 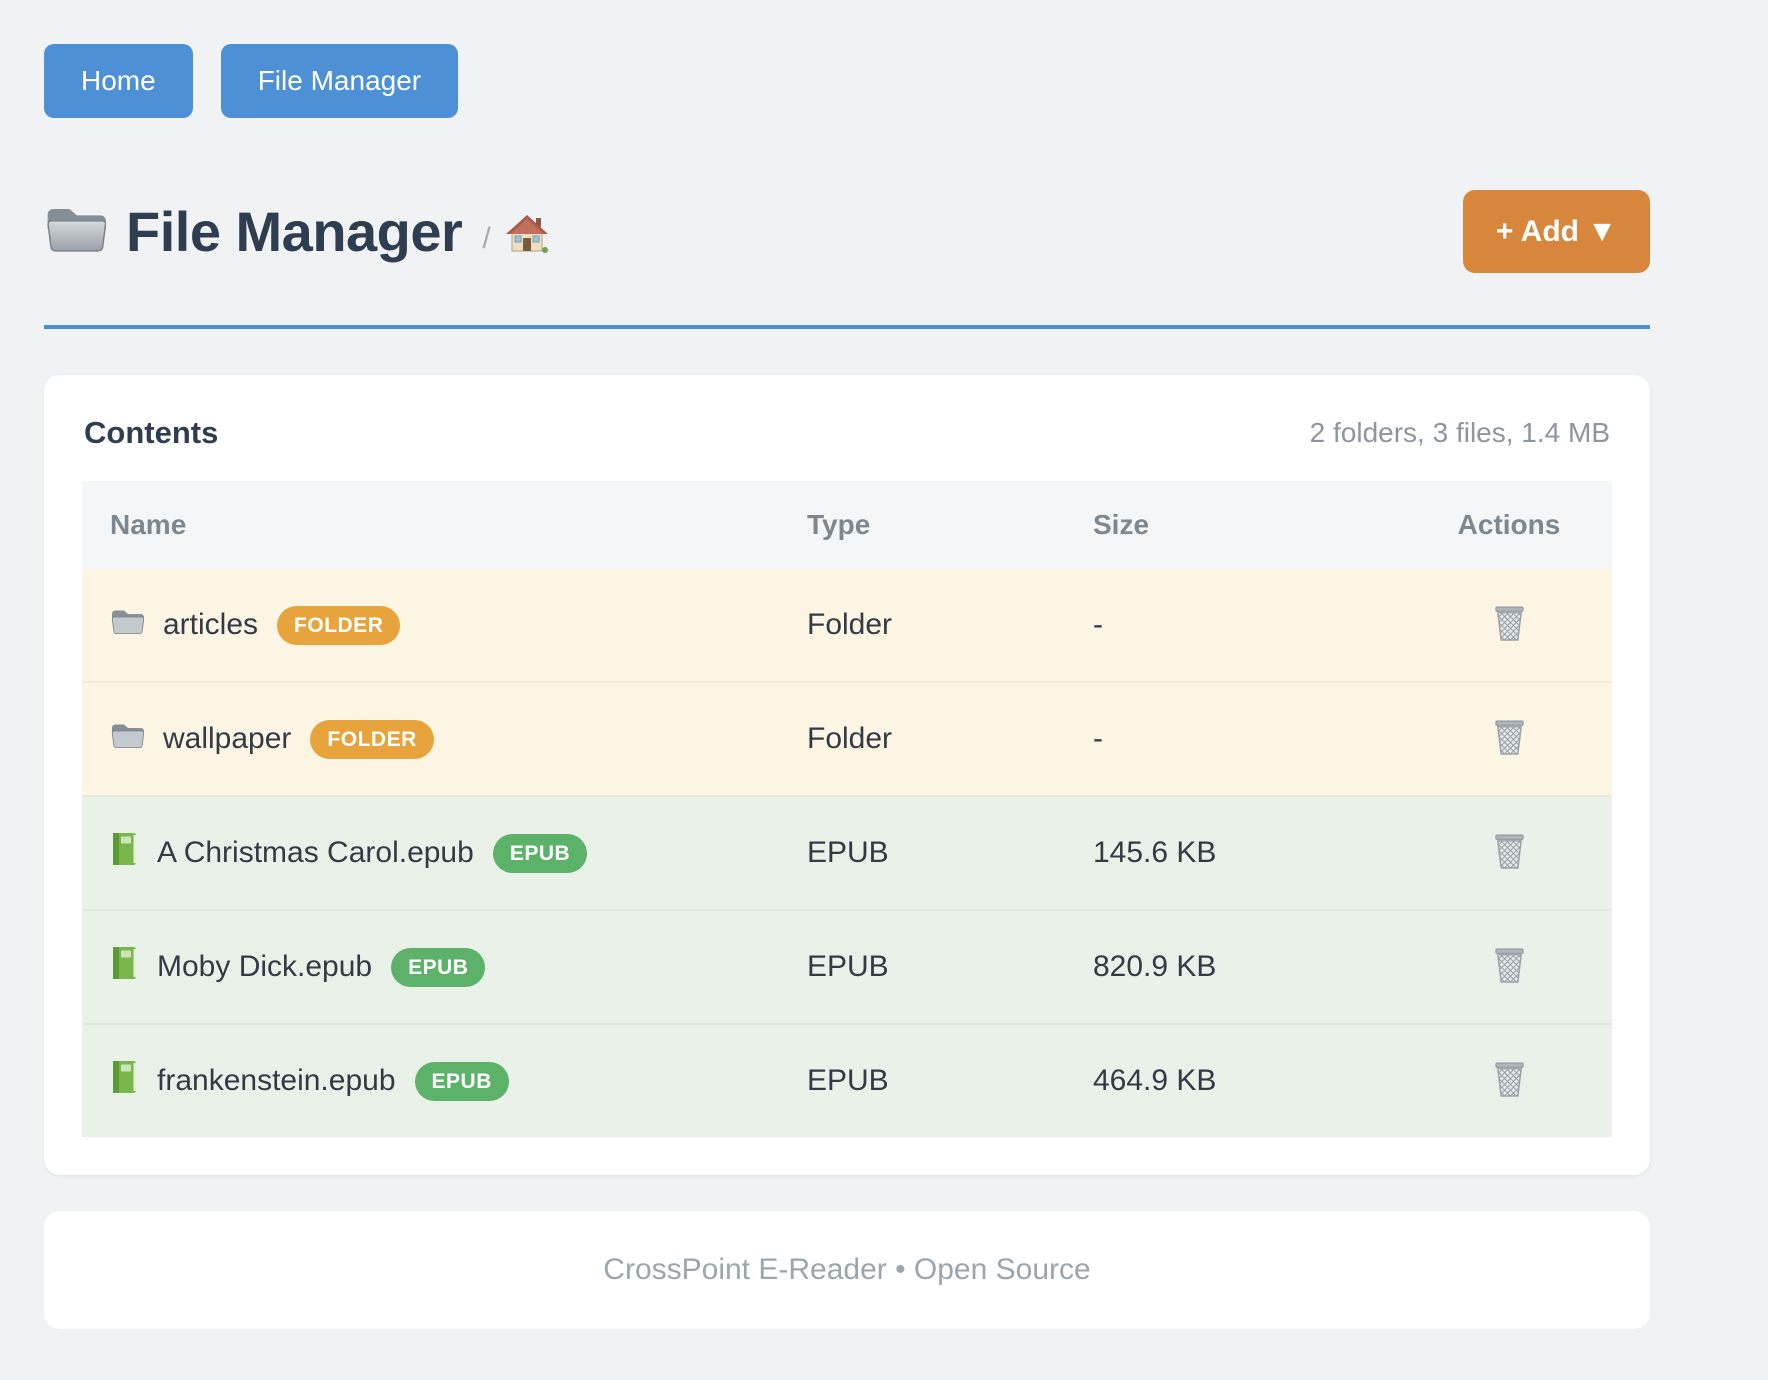 I want to click on column-header-actions: Actions, so click(x=1509, y=525).